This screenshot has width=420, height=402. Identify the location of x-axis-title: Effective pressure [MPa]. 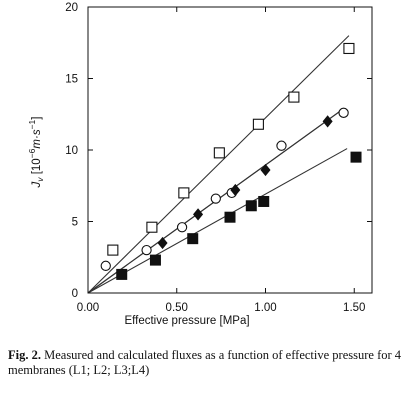
(186, 321).